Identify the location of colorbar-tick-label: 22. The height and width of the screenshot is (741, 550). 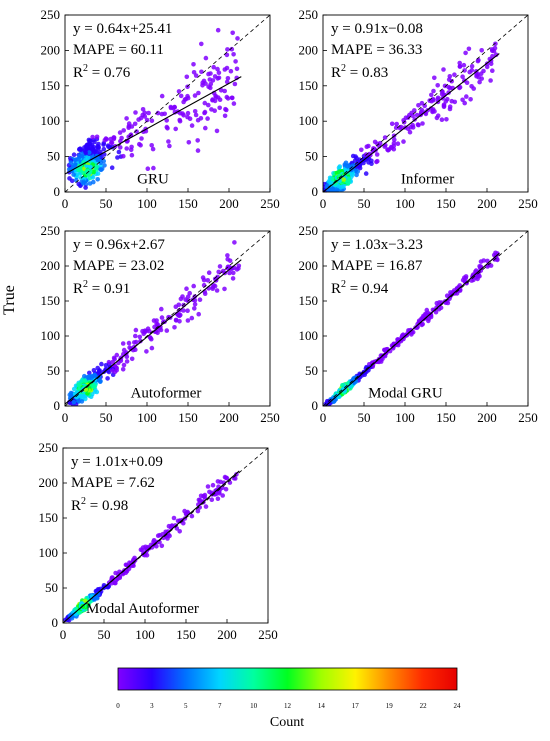
(424, 706).